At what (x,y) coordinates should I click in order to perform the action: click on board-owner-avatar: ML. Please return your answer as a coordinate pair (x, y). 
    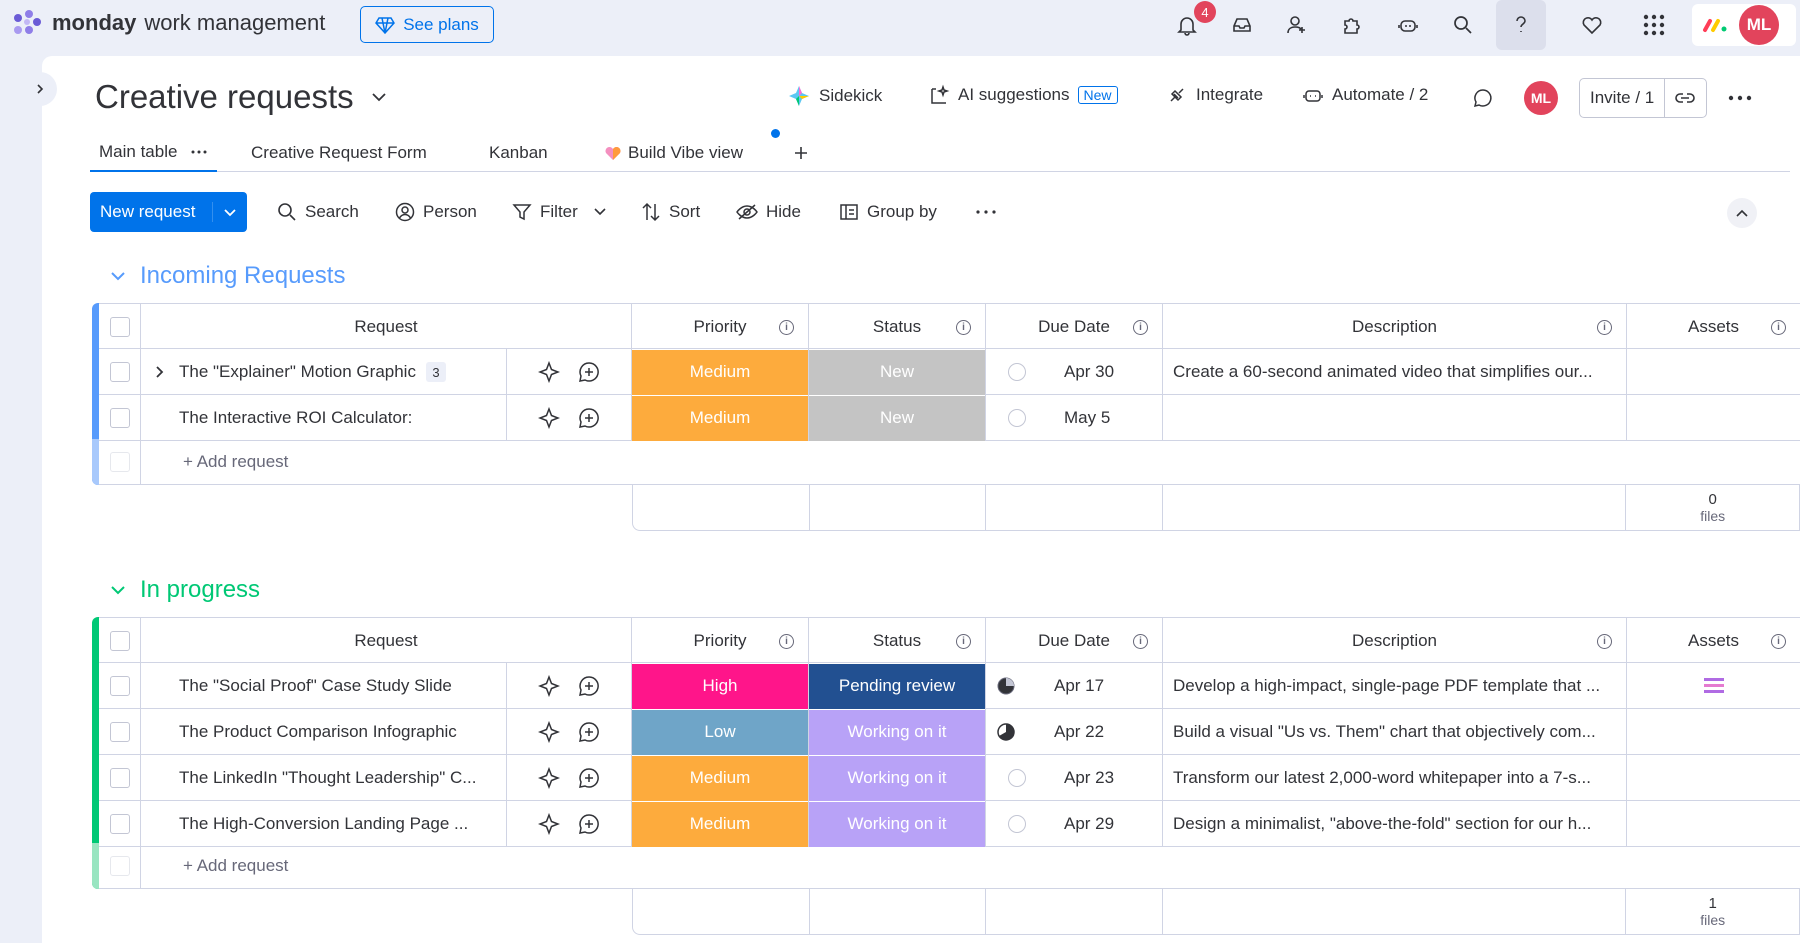
    Looking at the image, I should click on (1541, 98).